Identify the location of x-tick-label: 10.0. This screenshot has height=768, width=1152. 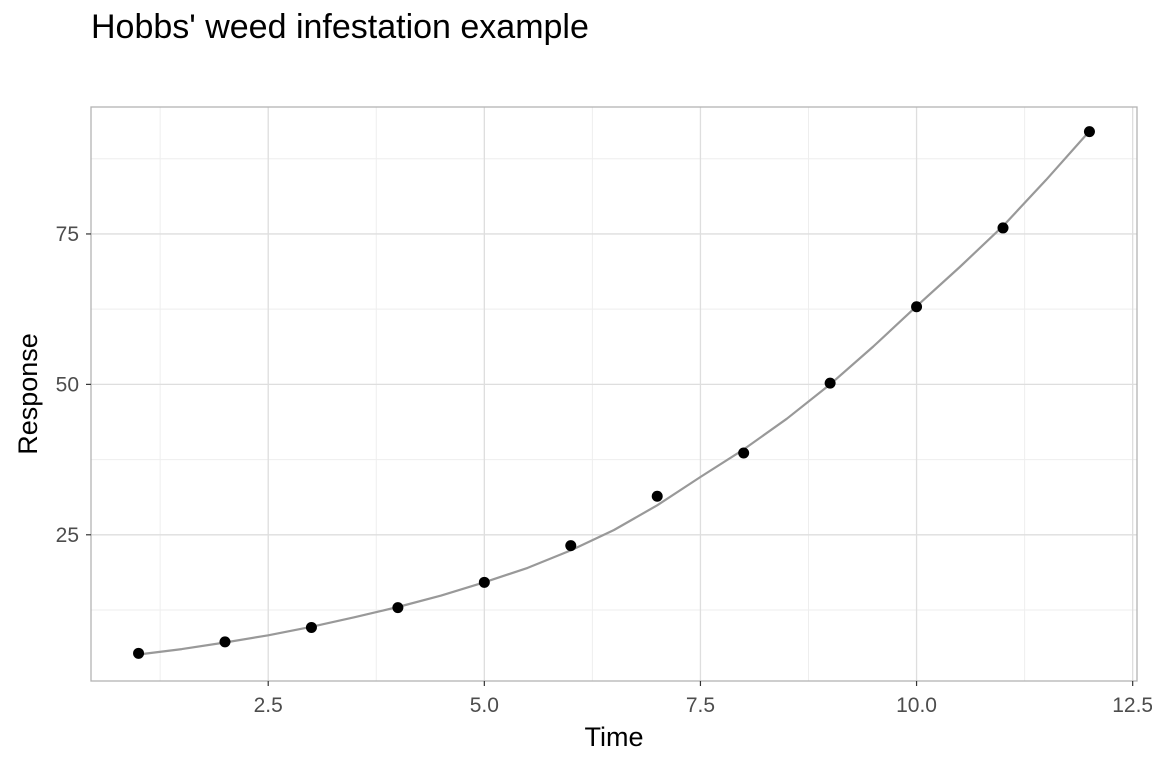
(916, 705).